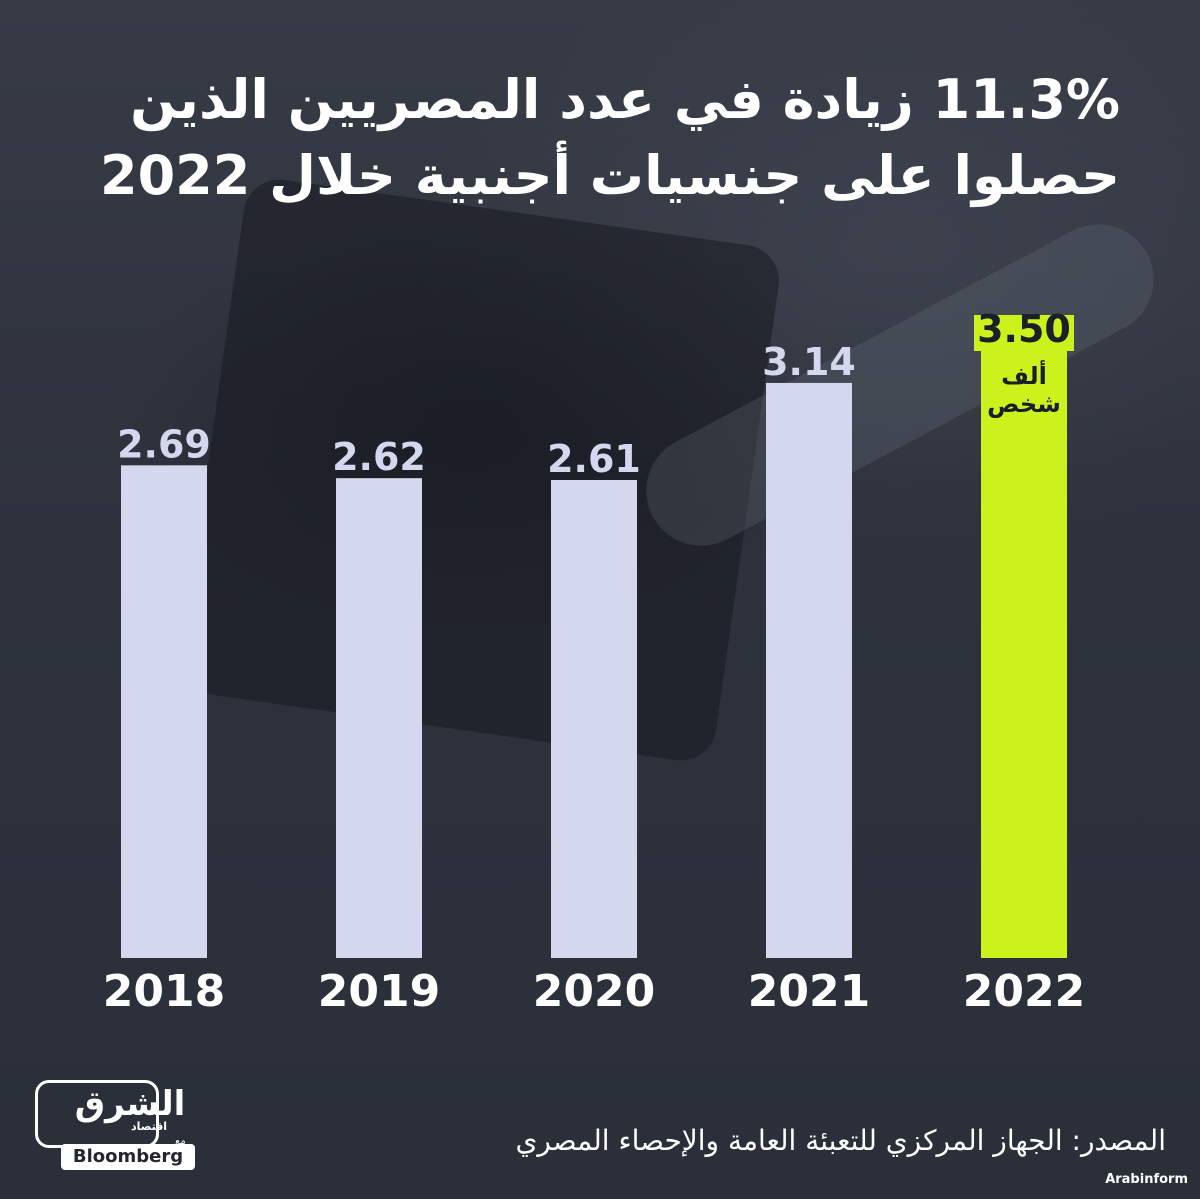 This screenshot has height=1199, width=1200. I want to click on bar-2022, so click(1024, 637).